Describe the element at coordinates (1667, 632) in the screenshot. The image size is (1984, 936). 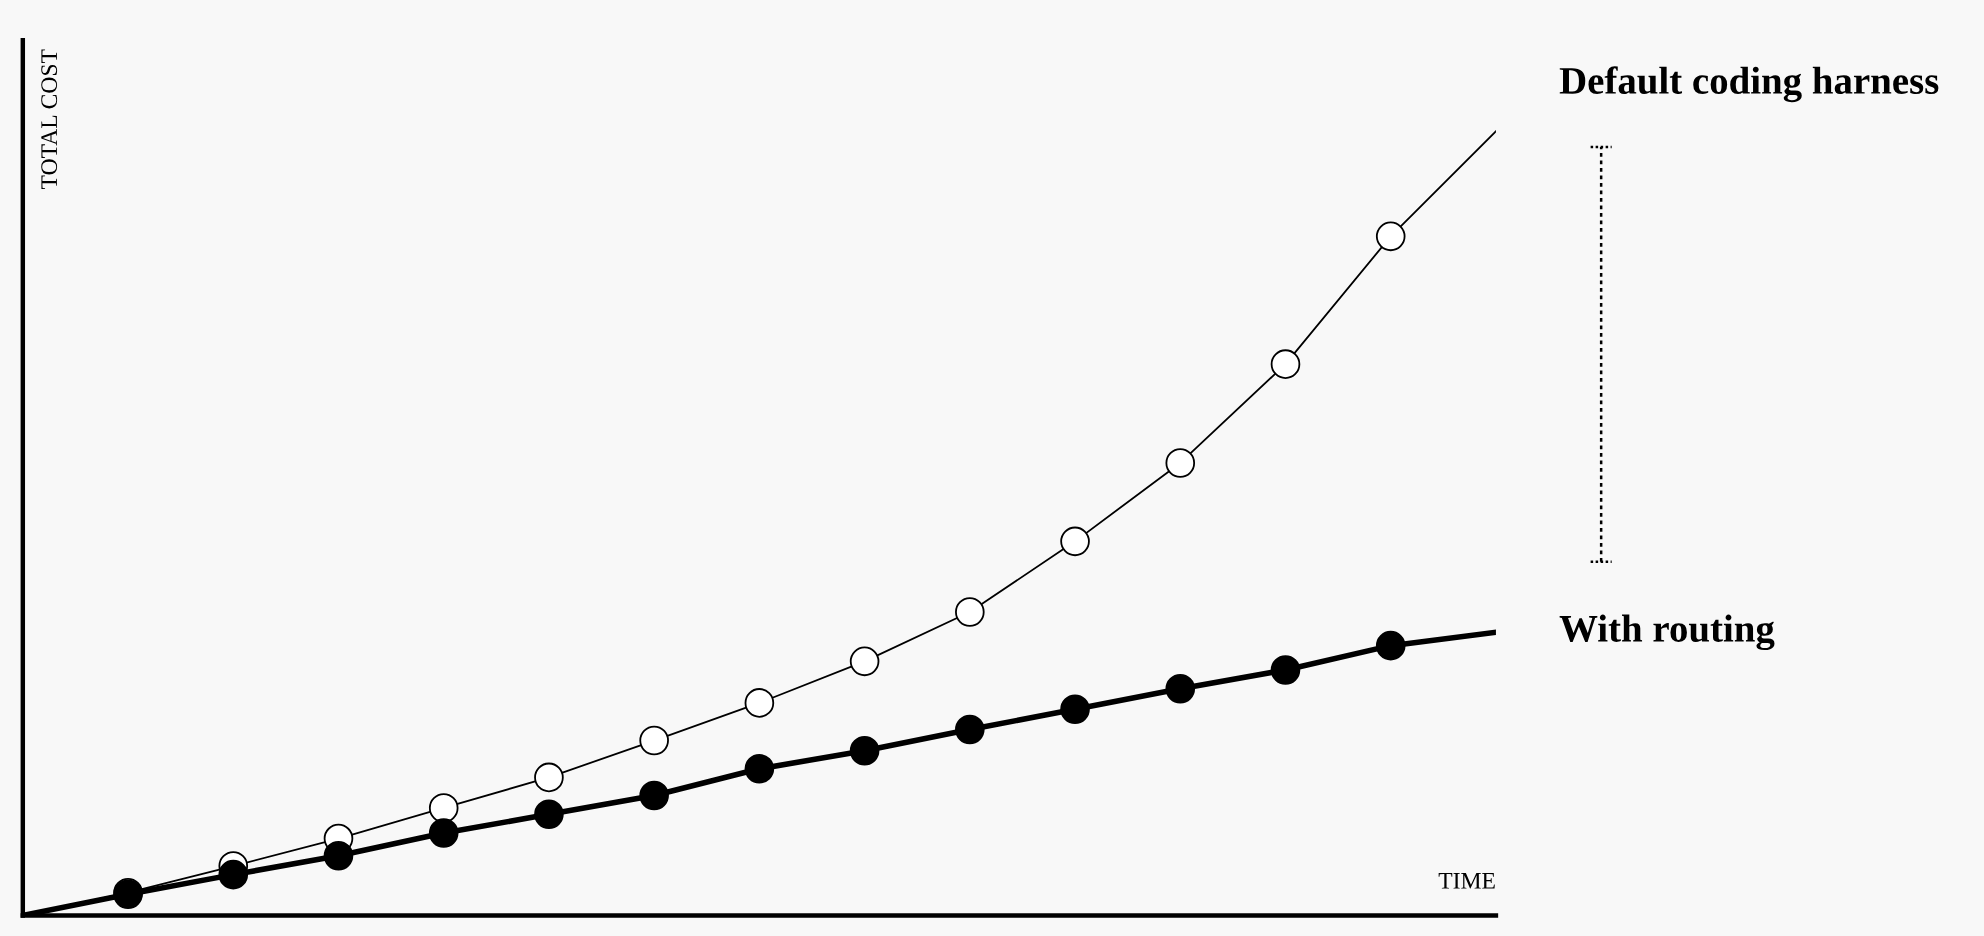
I see `series-label: With routing` at that location.